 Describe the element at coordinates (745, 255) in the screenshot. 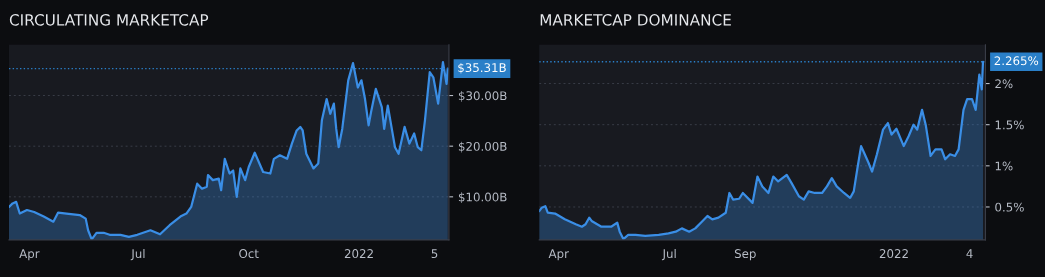

I see `x-tick-label: Sep` at that location.